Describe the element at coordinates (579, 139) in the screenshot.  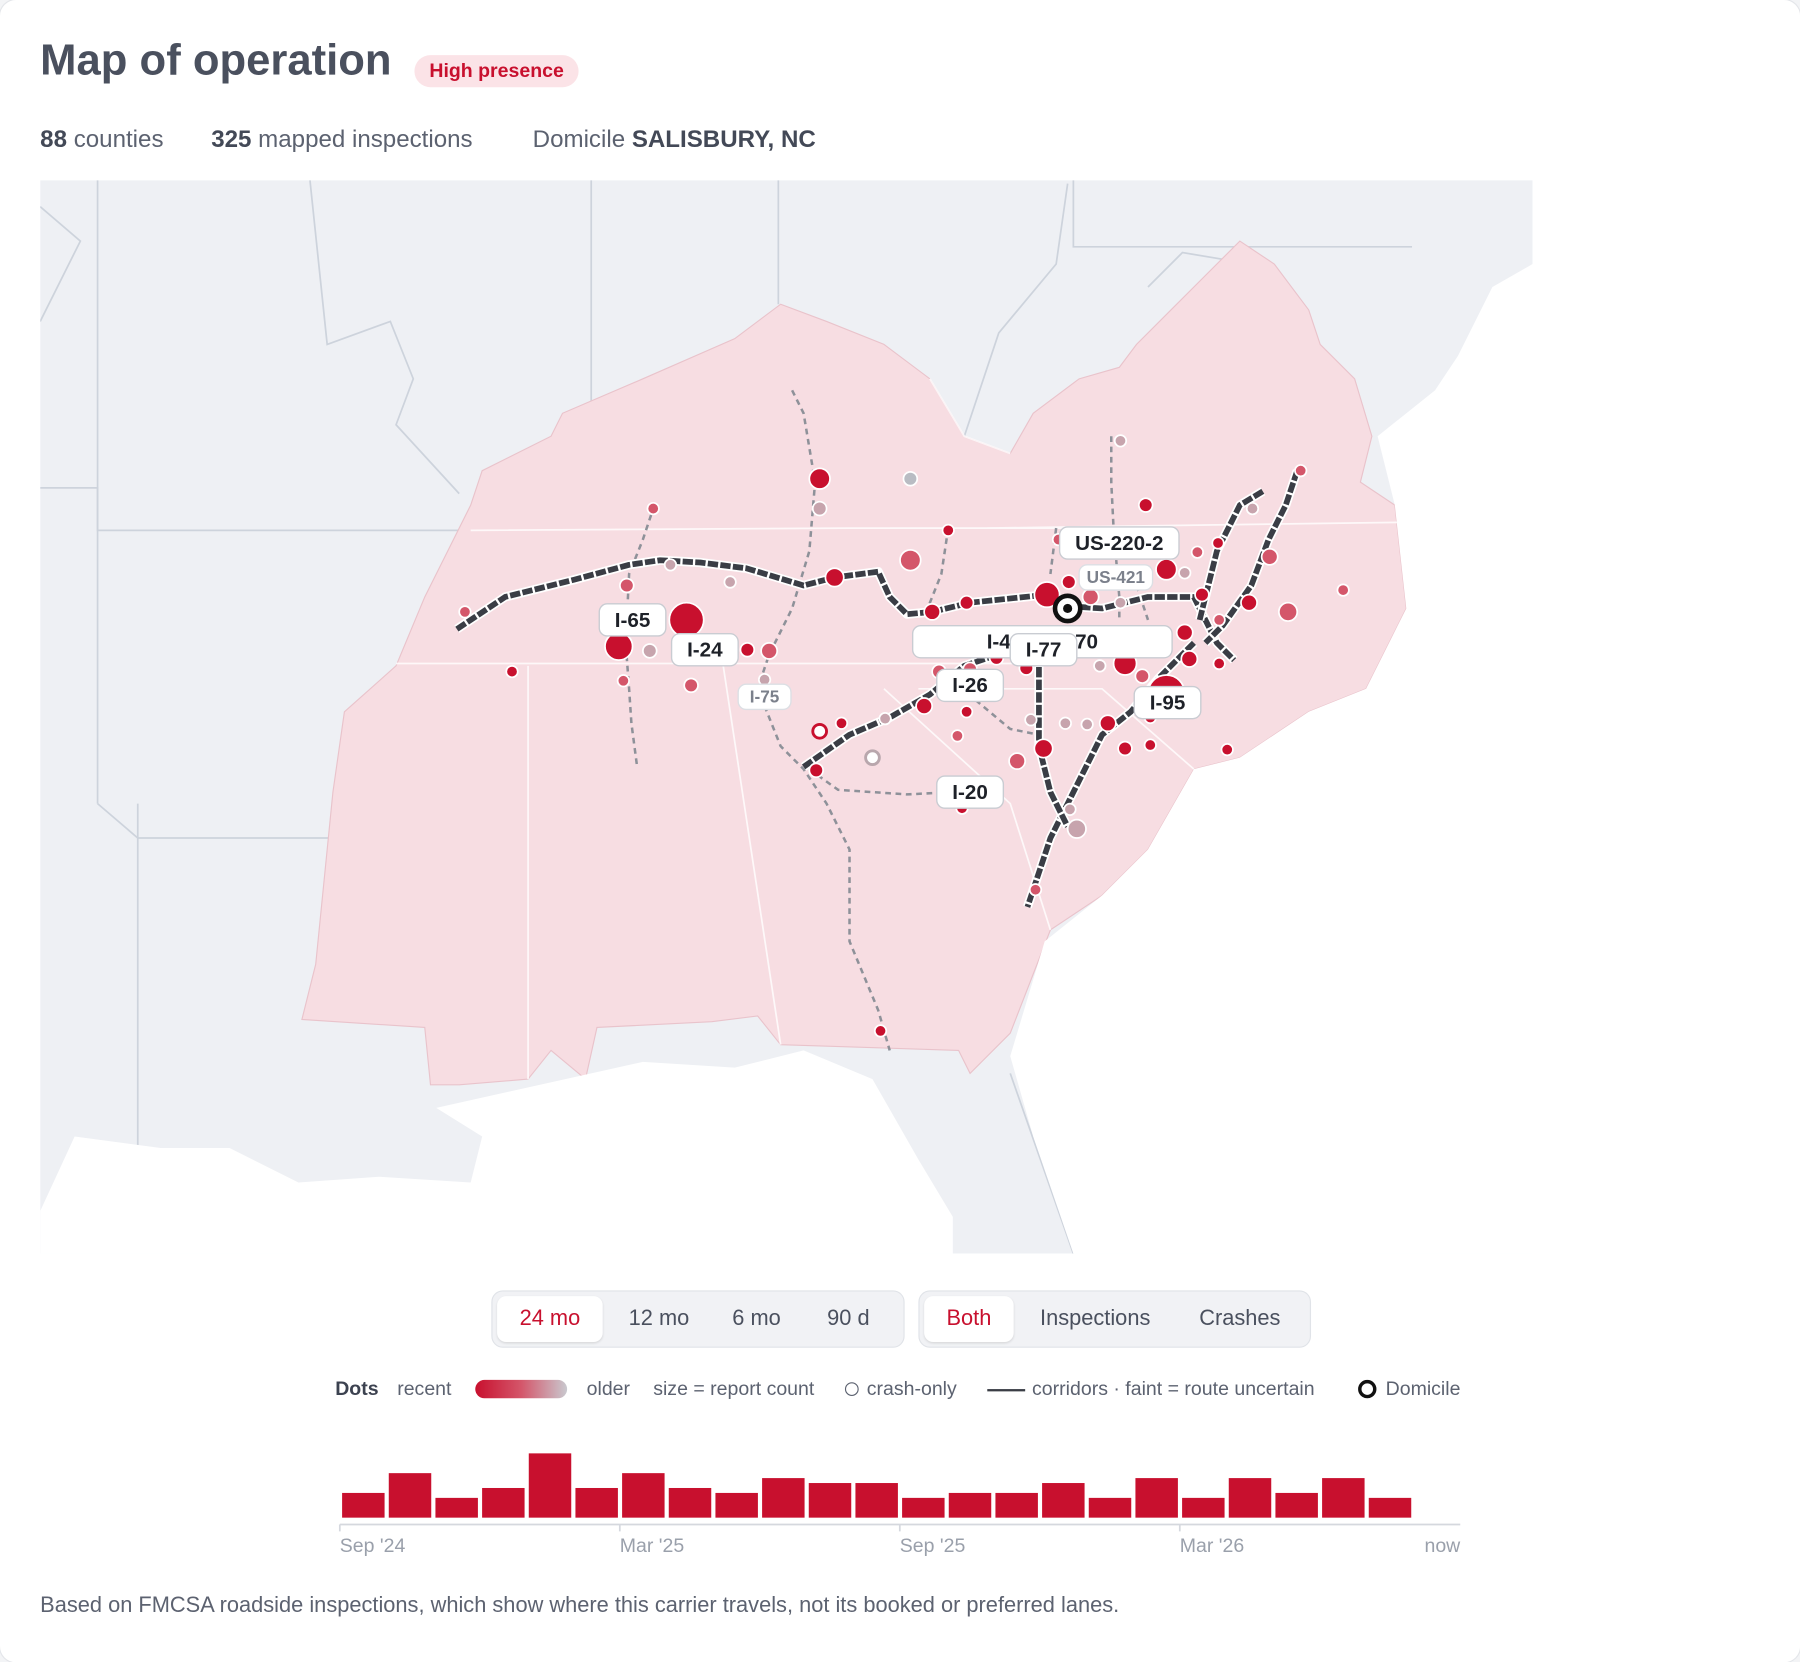
I see `stat-label: Domicile` at that location.